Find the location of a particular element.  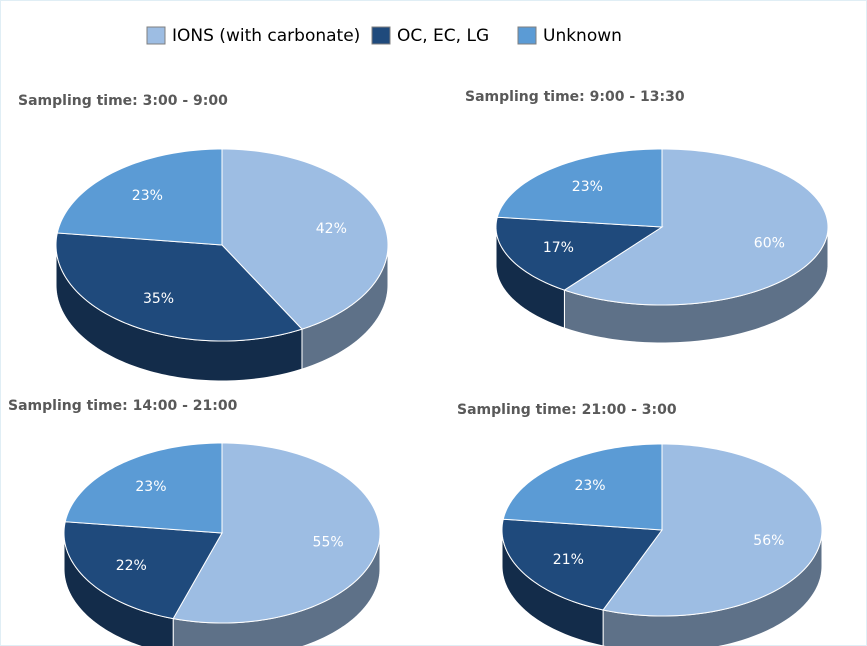

legend-label: IONS (with carbonate) is located at coordinates (266, 36).